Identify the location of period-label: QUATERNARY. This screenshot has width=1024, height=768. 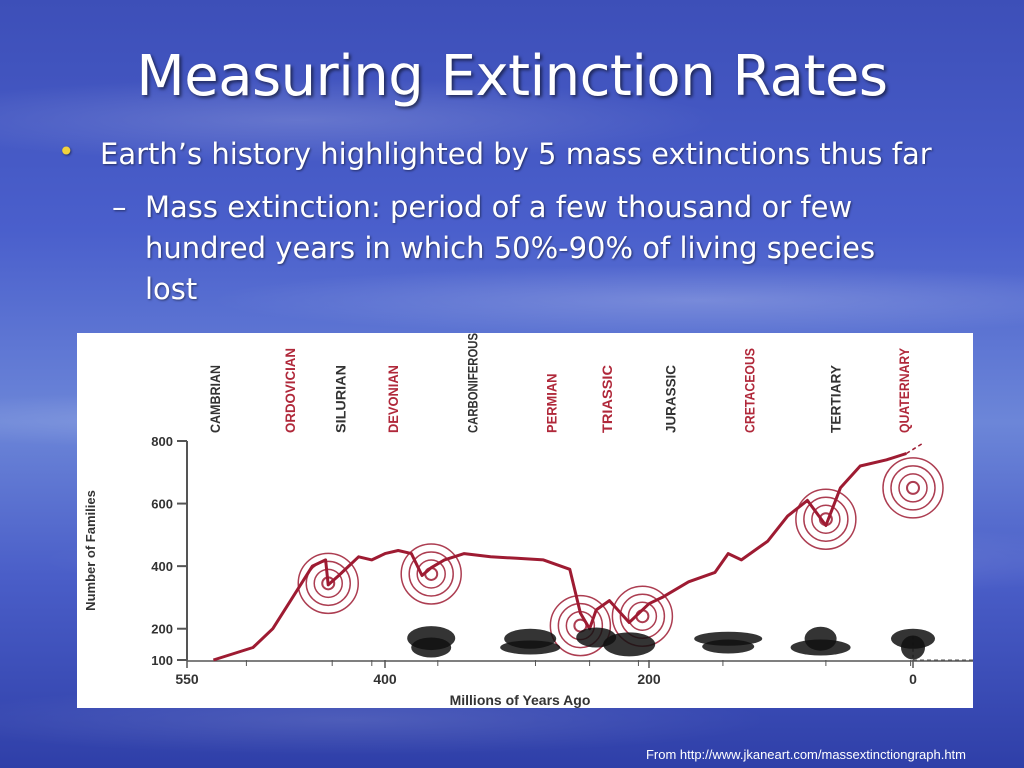
(904, 390).